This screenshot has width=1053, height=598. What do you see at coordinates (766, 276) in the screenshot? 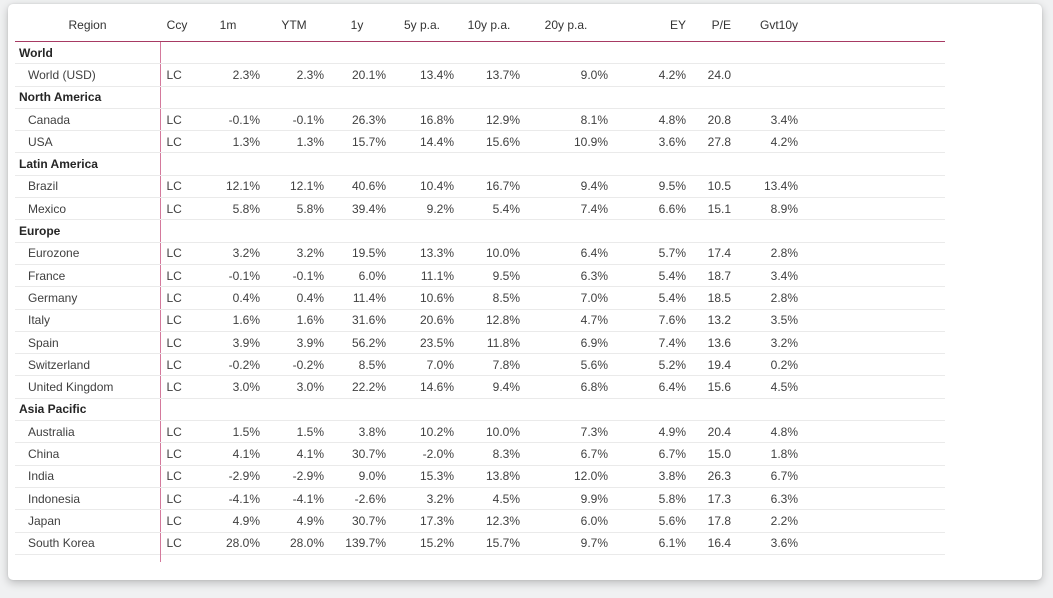
I see `value-cell: 3.4%` at bounding box center [766, 276].